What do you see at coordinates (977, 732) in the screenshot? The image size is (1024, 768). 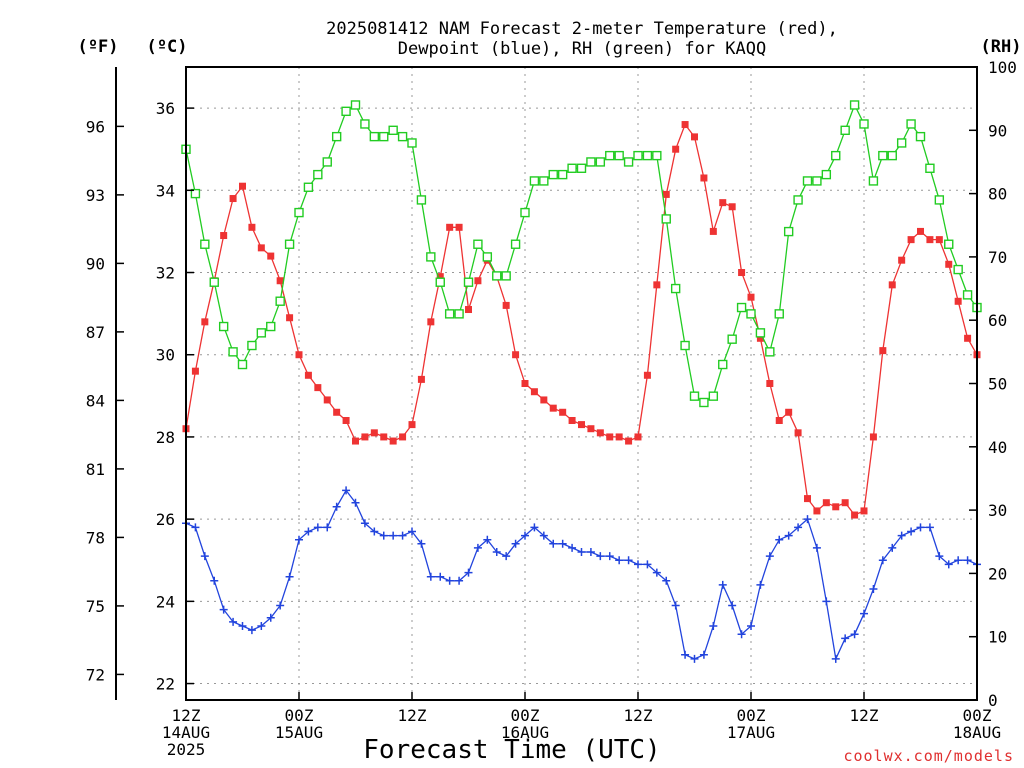 I see `time-tick-label: 18AUG` at bounding box center [977, 732].